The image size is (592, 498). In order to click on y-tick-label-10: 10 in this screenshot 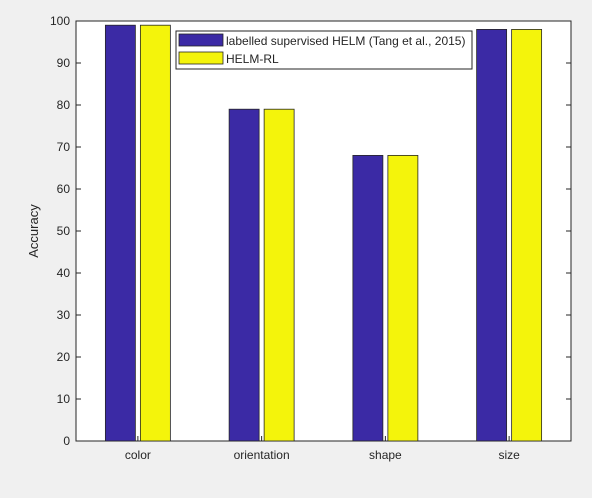, I will do `click(64, 399)`.